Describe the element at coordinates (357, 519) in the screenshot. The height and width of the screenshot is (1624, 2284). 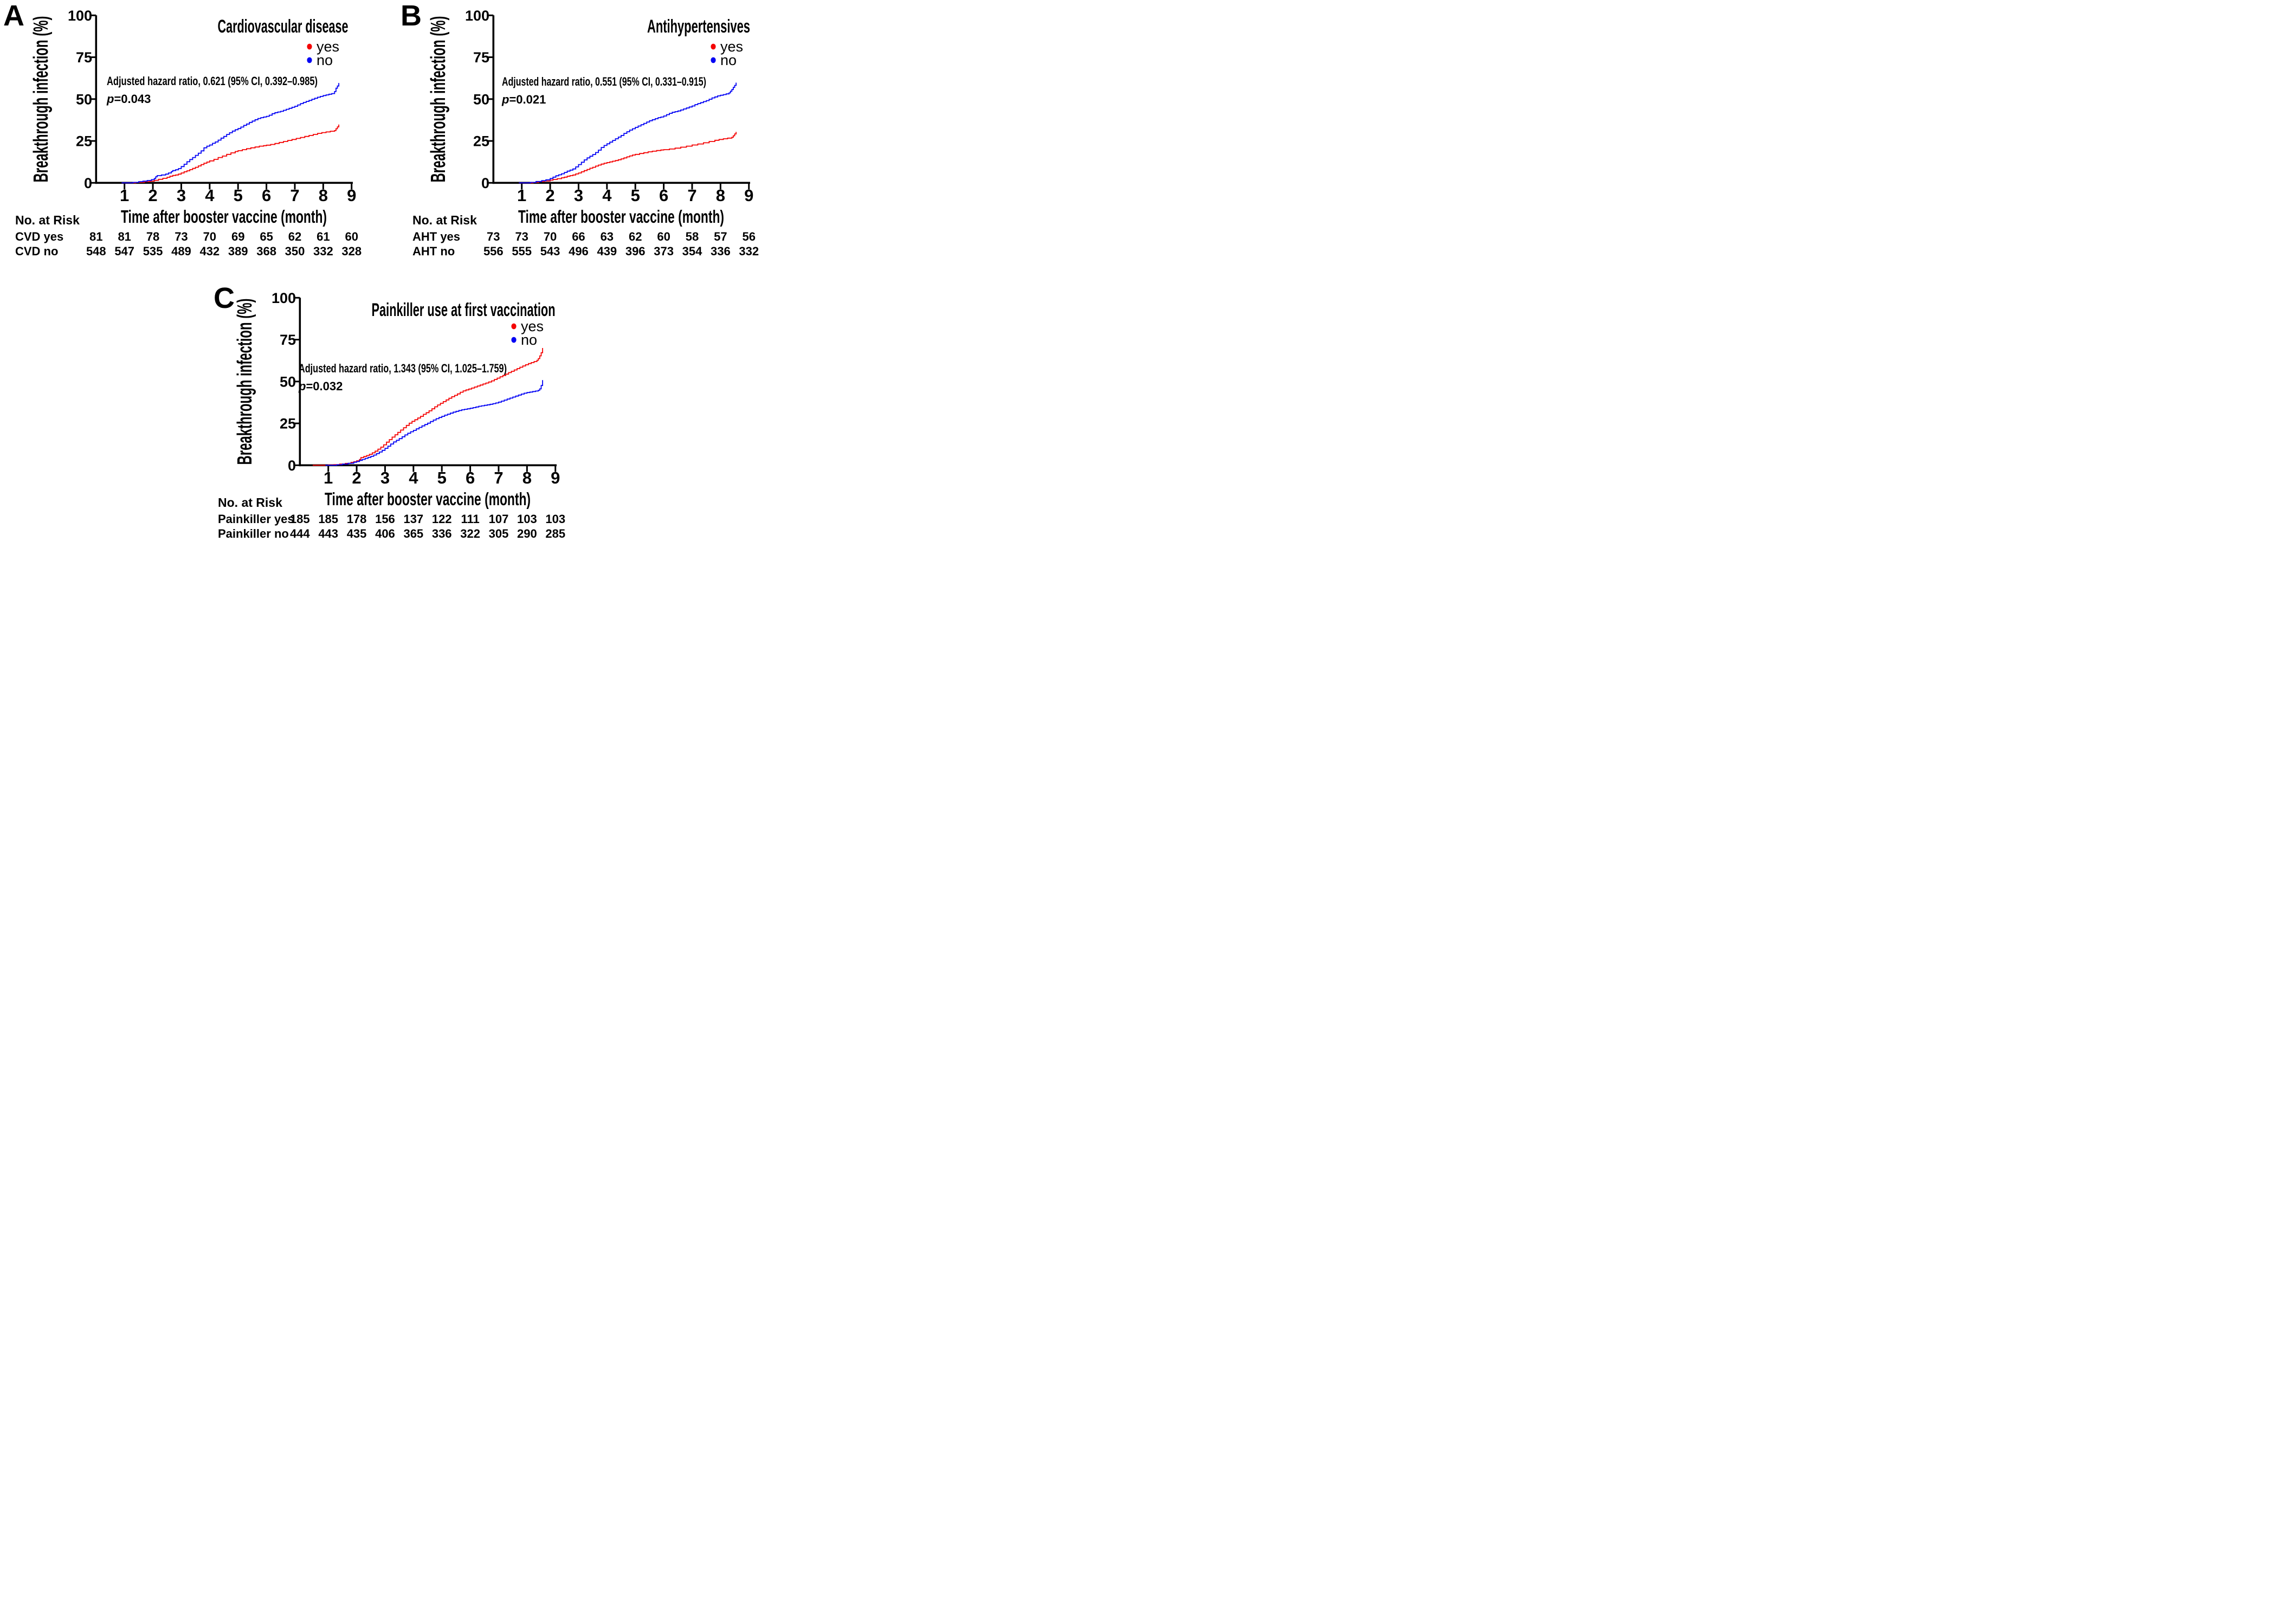
I see `risk-value: 178` at that location.